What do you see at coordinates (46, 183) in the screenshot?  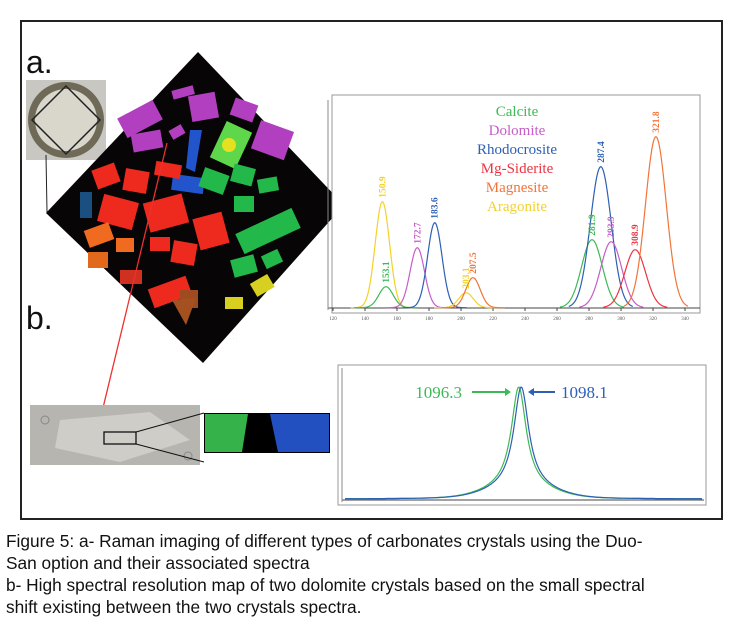 I see `inset-connector-line` at bounding box center [46, 183].